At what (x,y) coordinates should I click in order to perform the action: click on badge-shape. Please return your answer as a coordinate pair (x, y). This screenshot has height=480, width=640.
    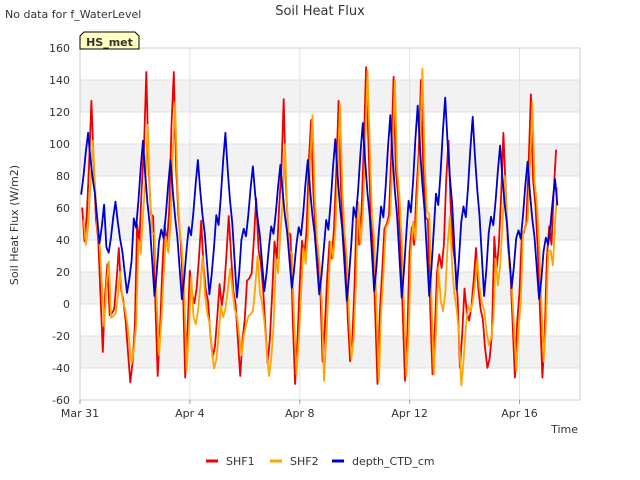
    Looking at the image, I should click on (109, 40).